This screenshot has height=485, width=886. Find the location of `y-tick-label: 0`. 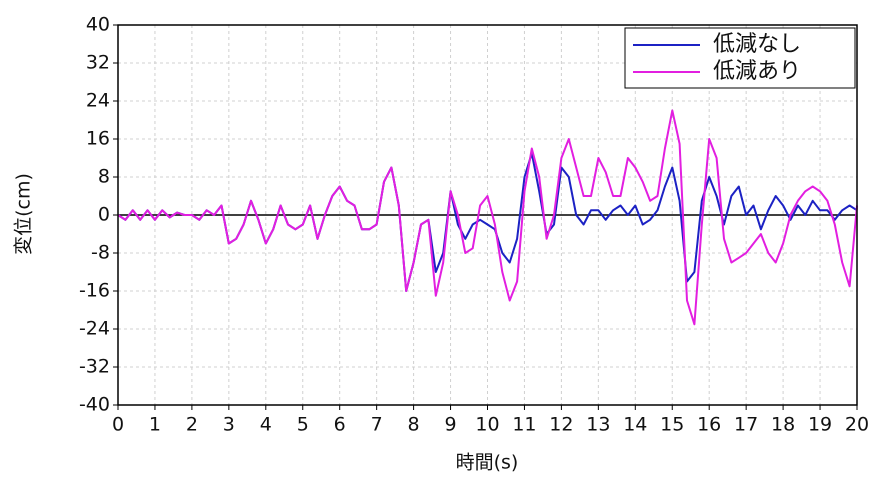

y-tick-label: 0 is located at coordinates (104, 215).